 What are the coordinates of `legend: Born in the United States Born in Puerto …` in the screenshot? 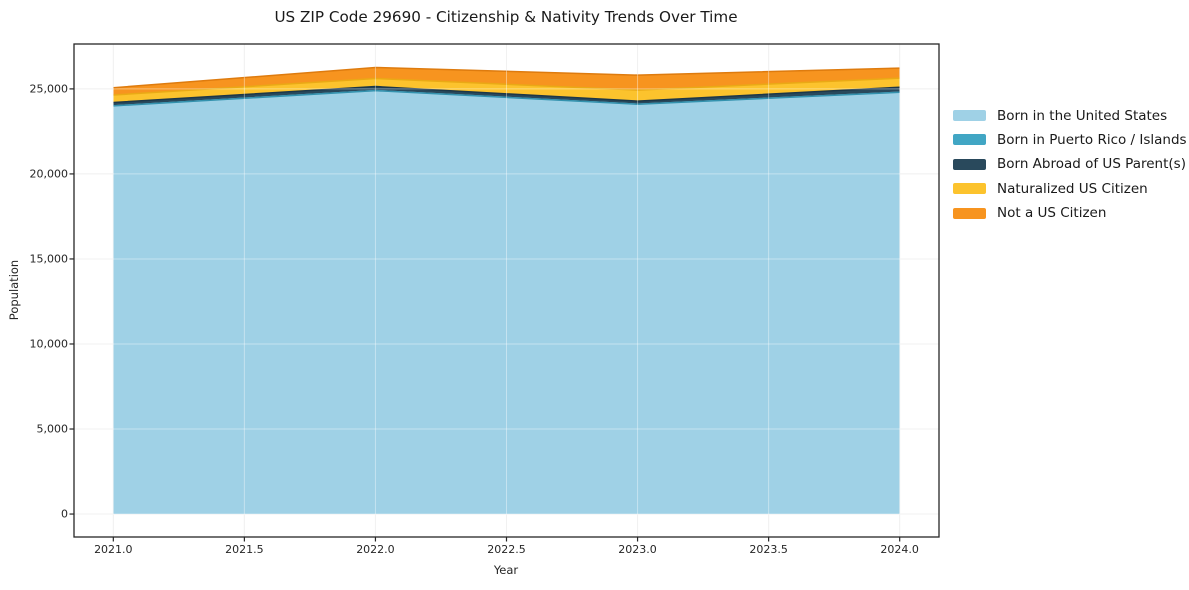 It's located at (1070, 168).